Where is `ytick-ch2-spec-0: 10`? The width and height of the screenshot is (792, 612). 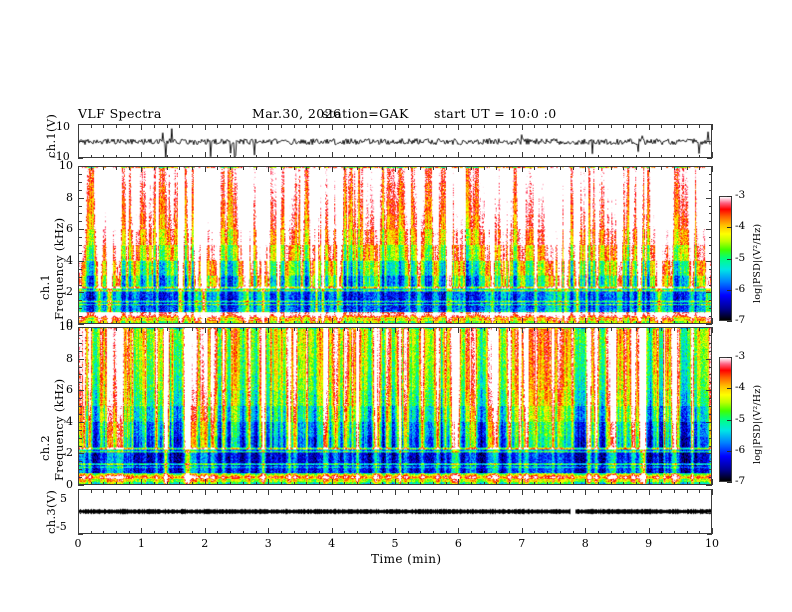
ytick-ch2-spec-0: 10 is located at coordinates (66, 326).